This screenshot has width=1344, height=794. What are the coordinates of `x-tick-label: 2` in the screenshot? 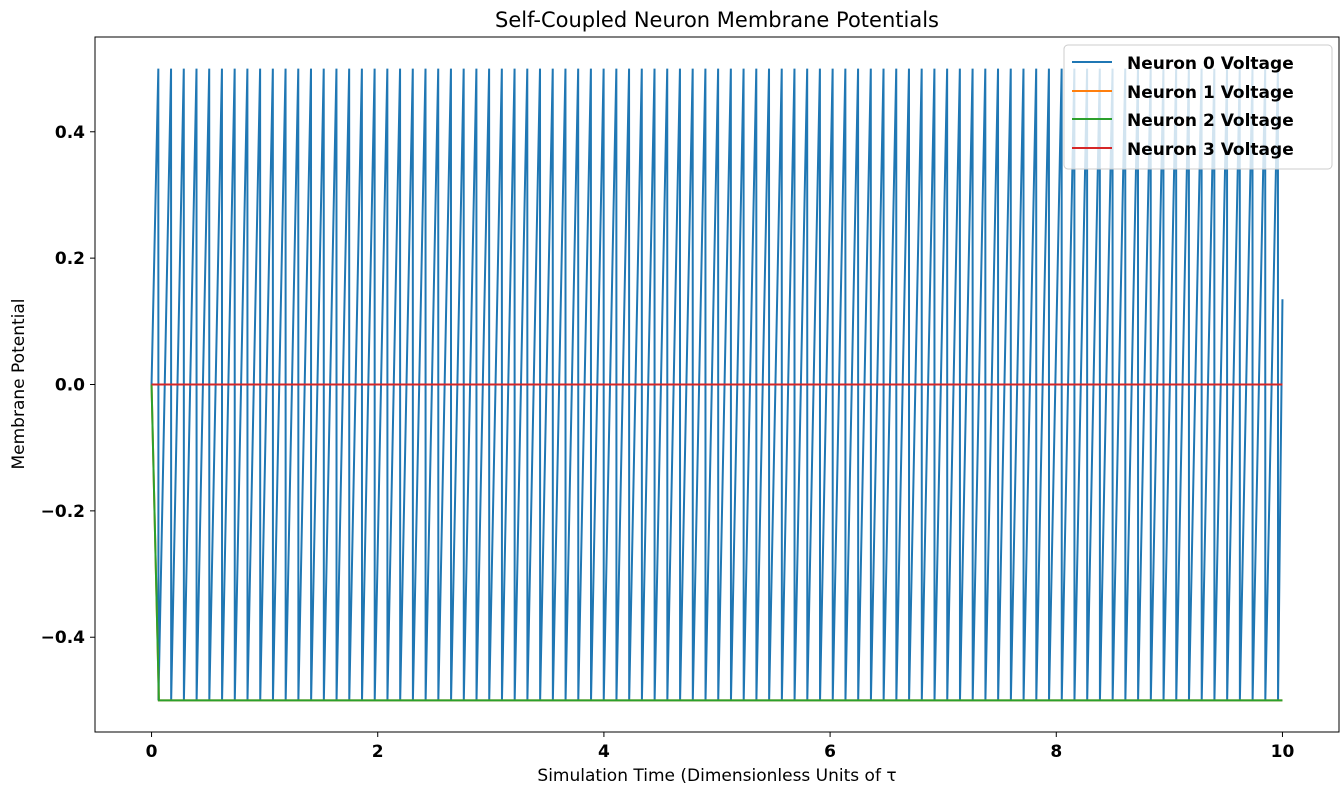 It's located at (378, 752).